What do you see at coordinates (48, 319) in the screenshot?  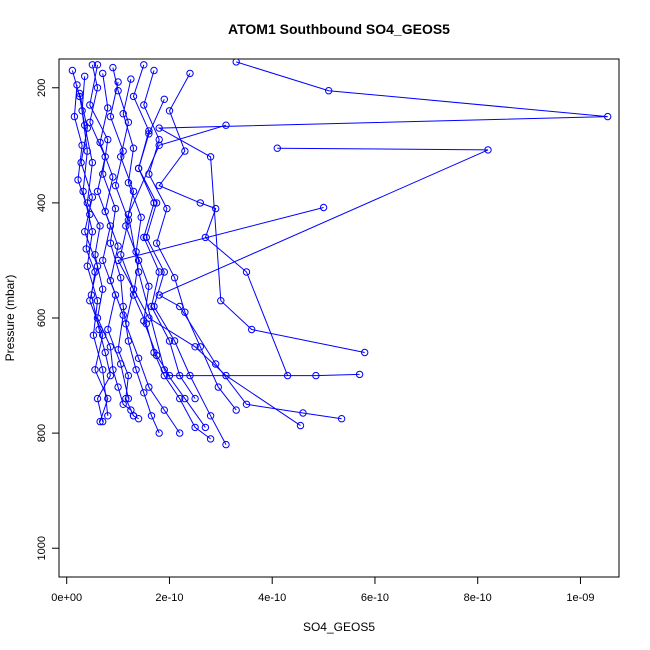 I see `y-axis: 200 400 600 800 1000` at bounding box center [48, 319].